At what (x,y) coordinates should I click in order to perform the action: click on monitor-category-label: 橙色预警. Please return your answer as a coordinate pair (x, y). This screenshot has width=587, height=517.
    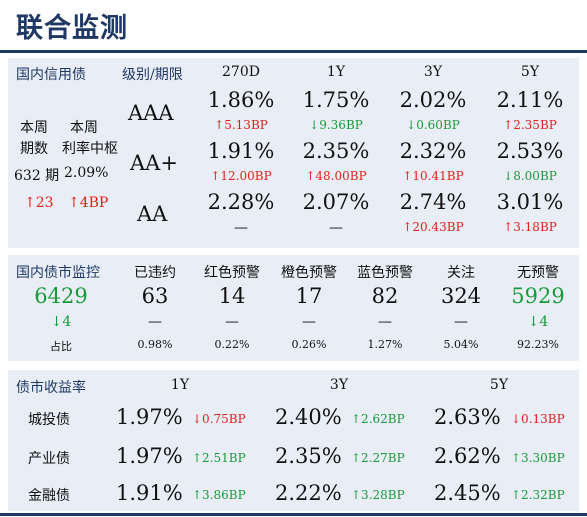
    Looking at the image, I should click on (309, 273).